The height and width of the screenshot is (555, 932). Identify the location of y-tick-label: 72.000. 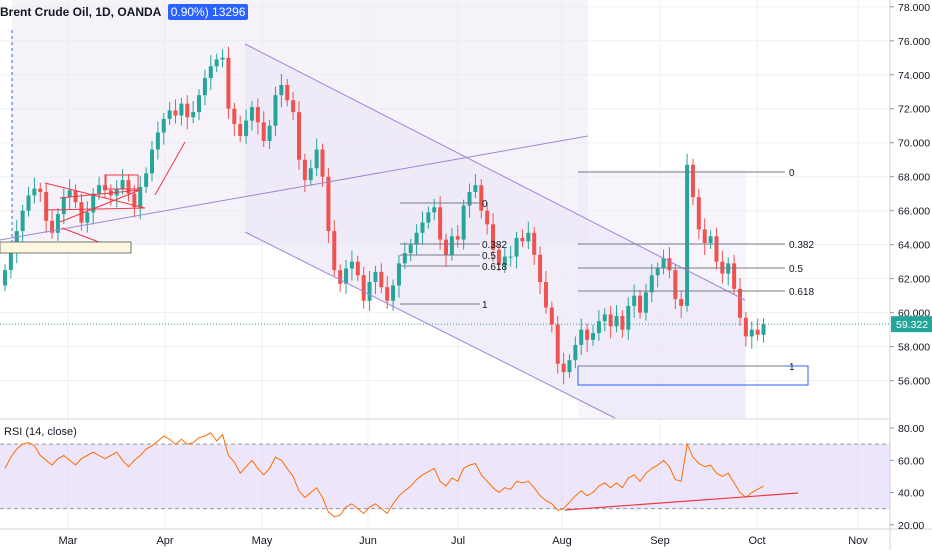
(914, 110).